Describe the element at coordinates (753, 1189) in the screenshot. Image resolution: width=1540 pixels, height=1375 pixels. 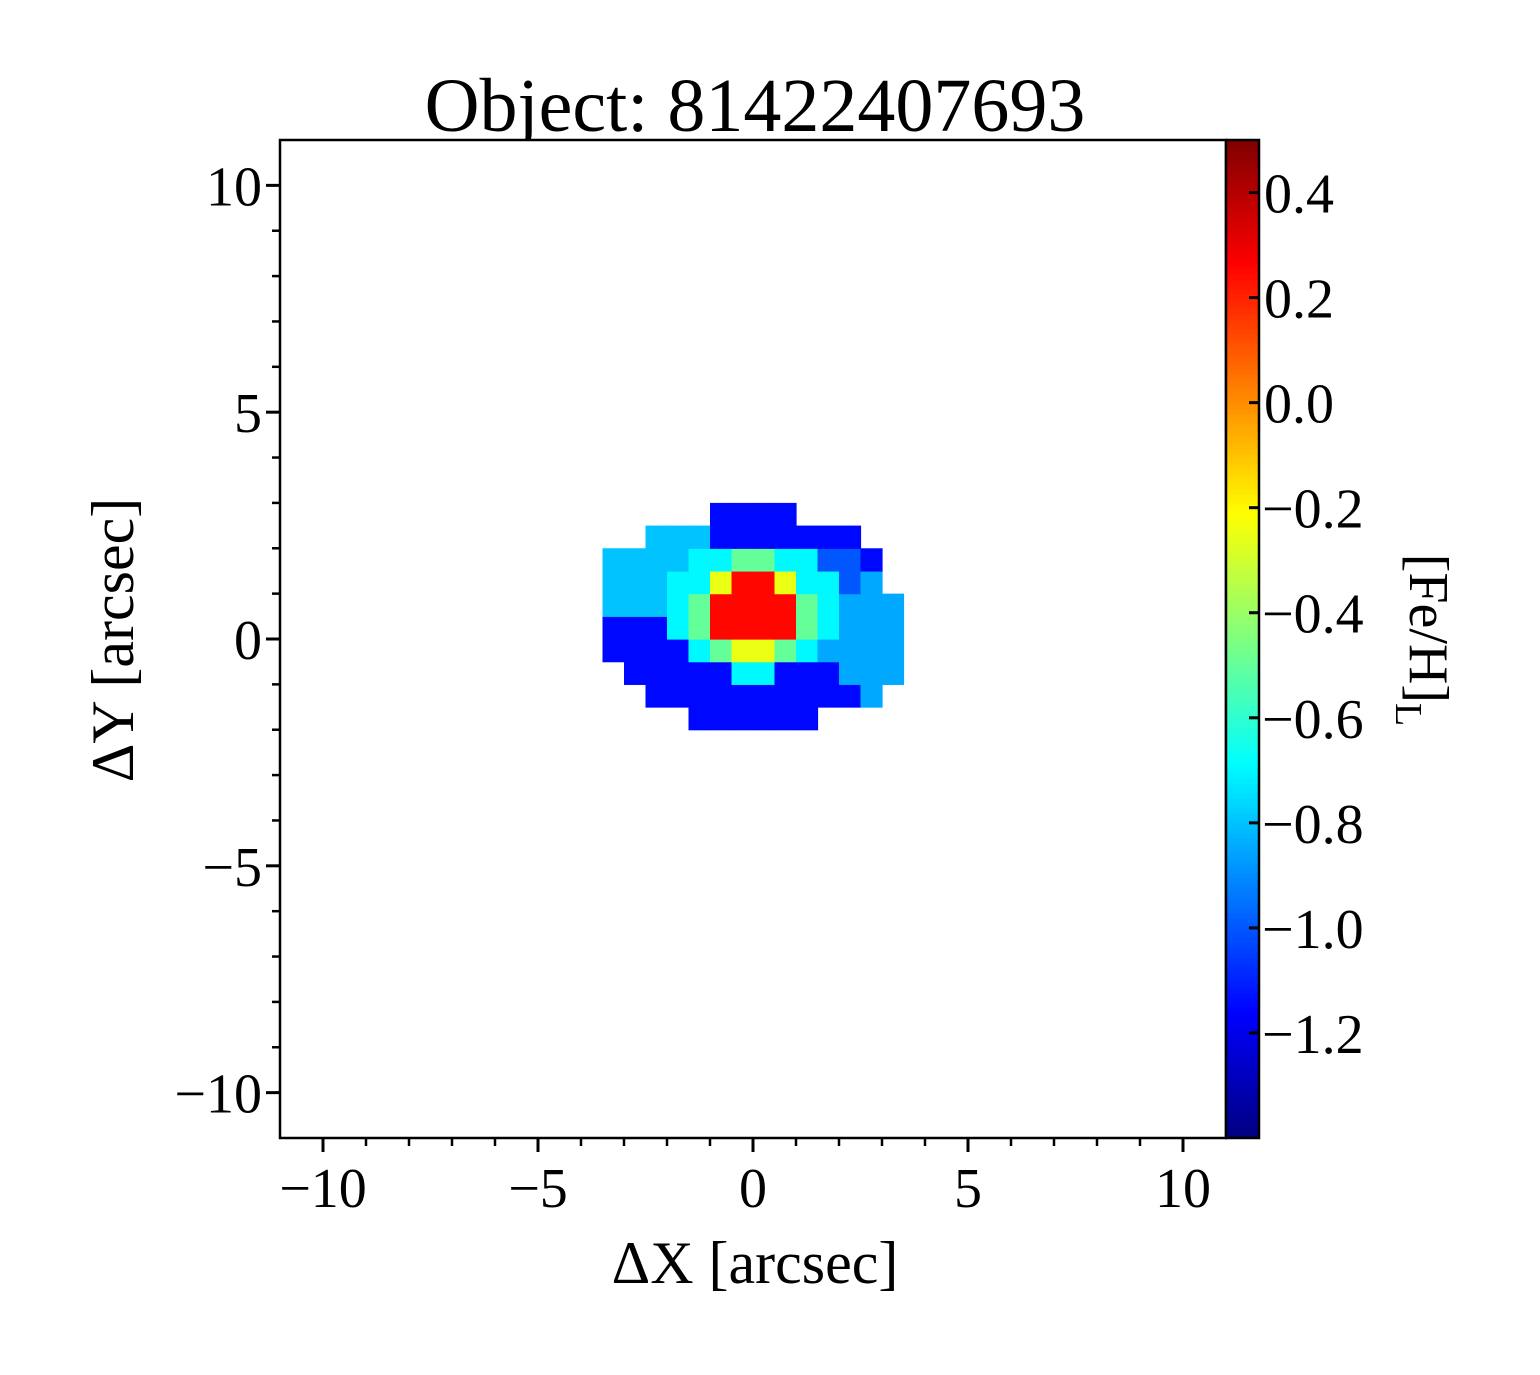
I see `x-tick-label: 0` at that location.